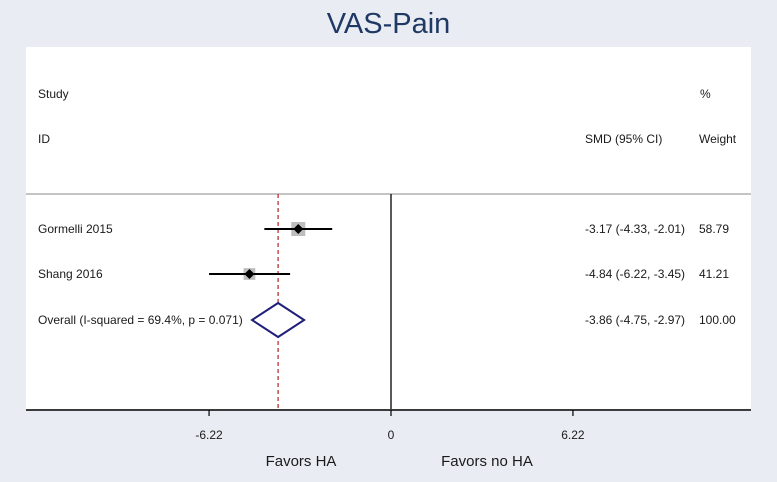 This screenshot has height=482, width=777. Describe the element at coordinates (635, 229) in the screenshot. I see `study-ci-text: -3.17 (-4.33, -2.01)` at that location.